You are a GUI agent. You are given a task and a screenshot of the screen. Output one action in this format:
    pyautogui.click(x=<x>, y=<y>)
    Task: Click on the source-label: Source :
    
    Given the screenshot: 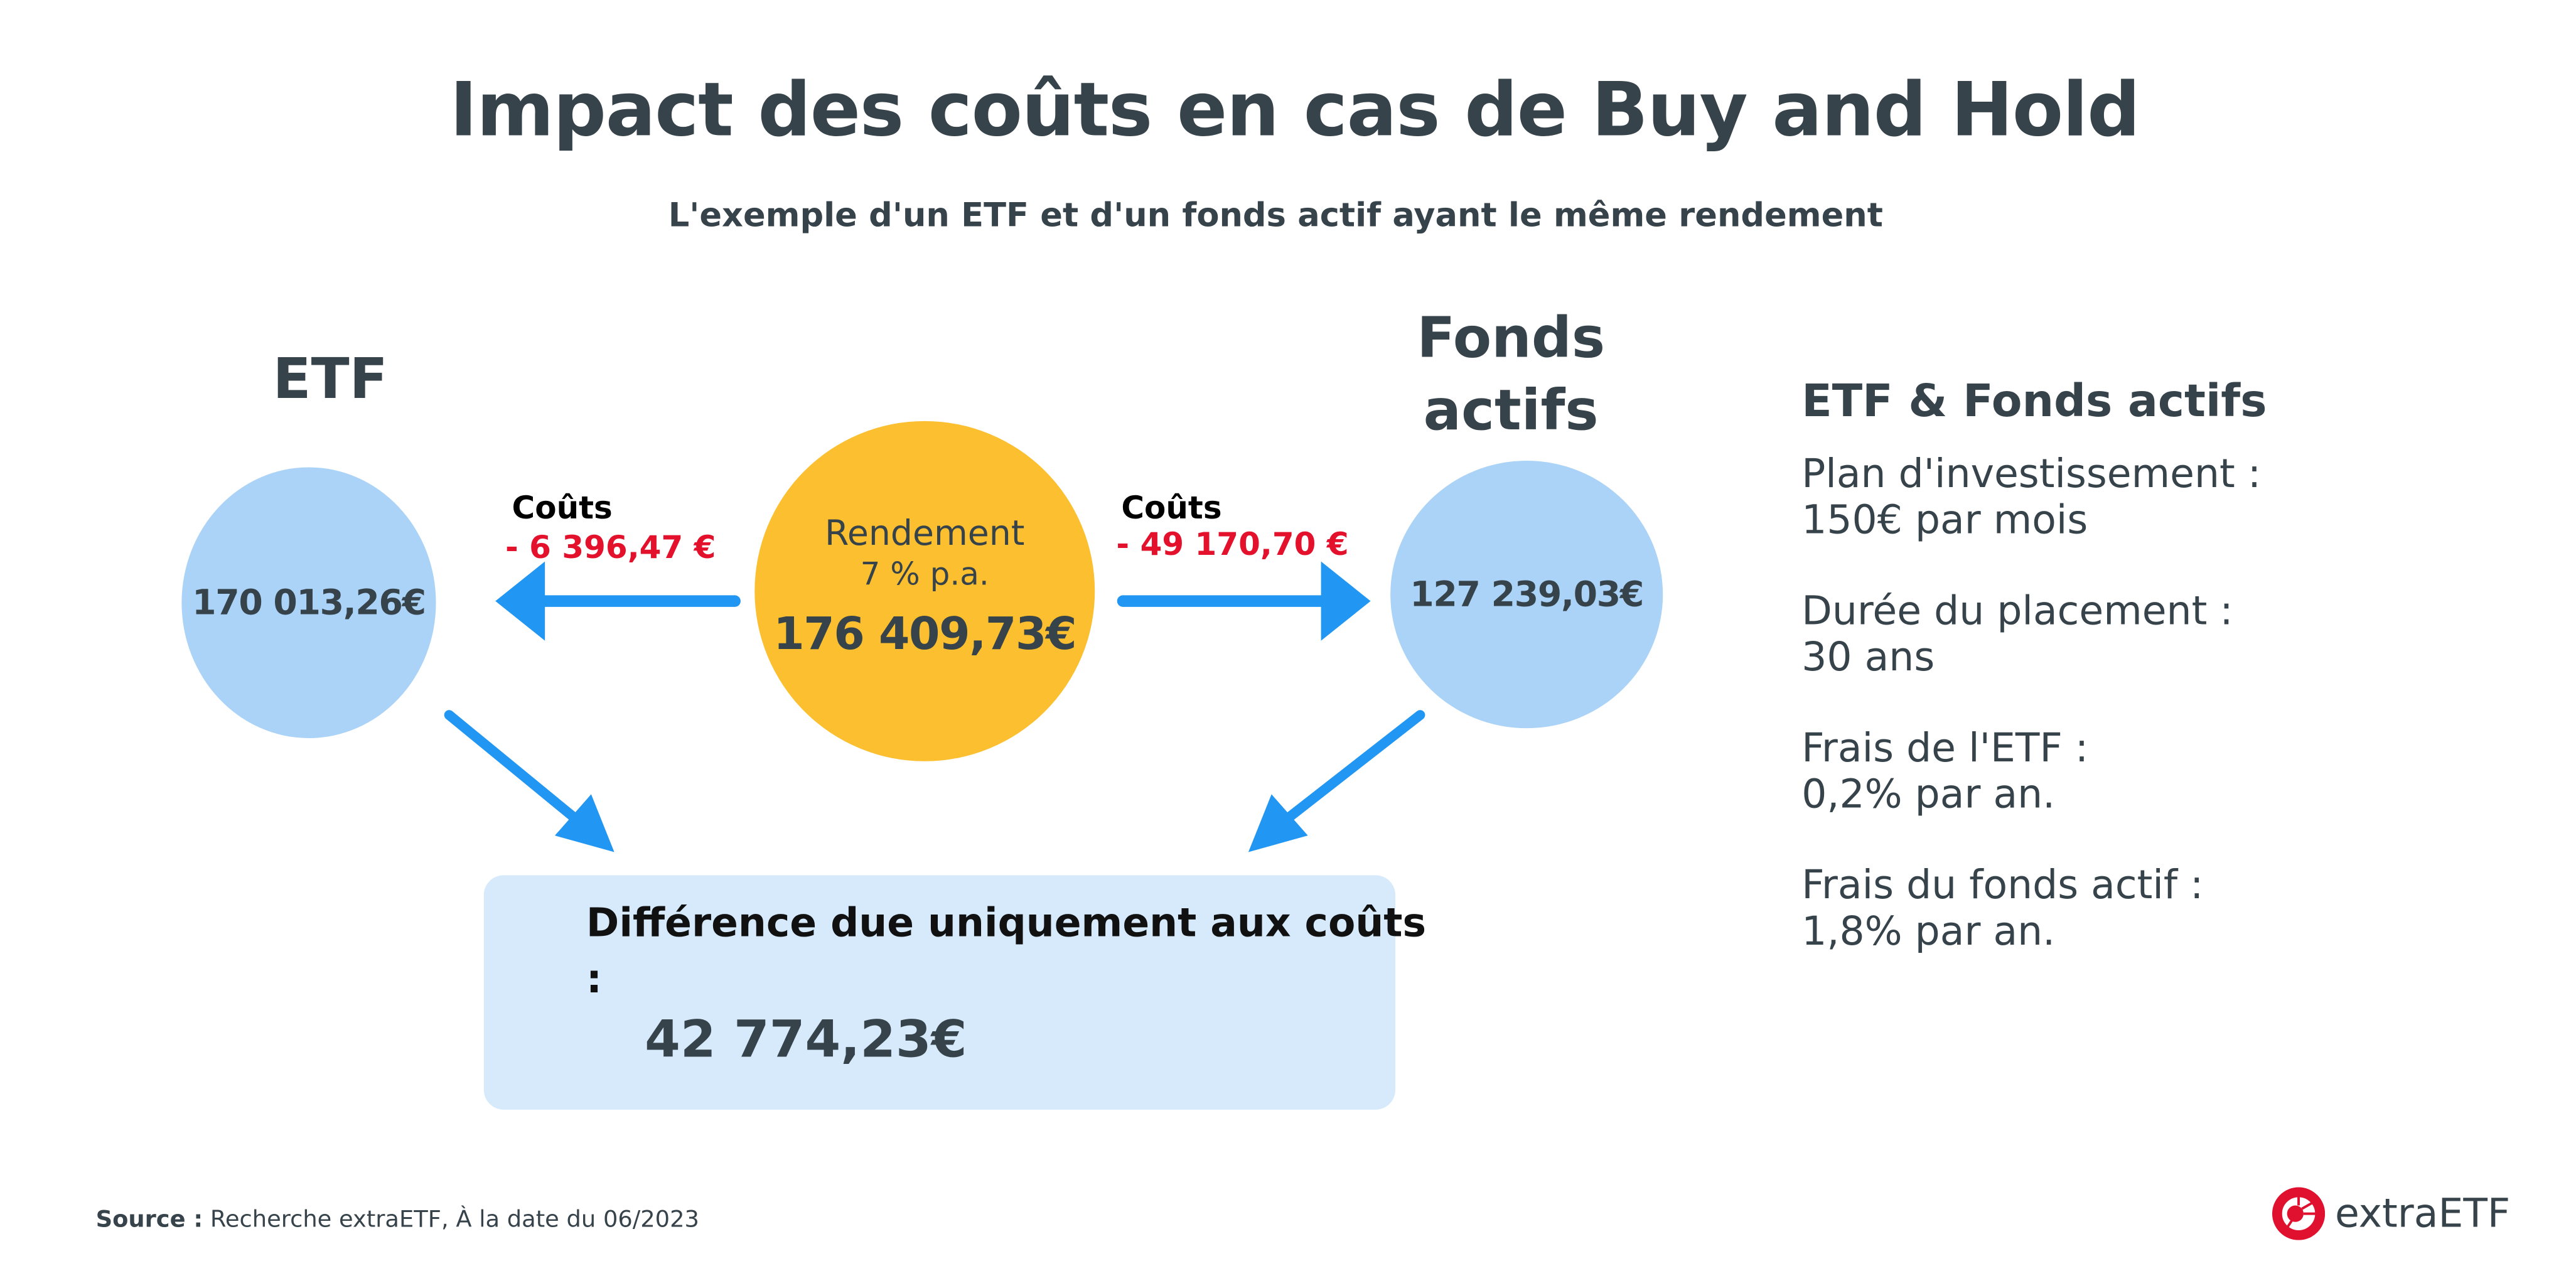 What is the action you would take?
    pyautogui.click(x=149, y=1220)
    